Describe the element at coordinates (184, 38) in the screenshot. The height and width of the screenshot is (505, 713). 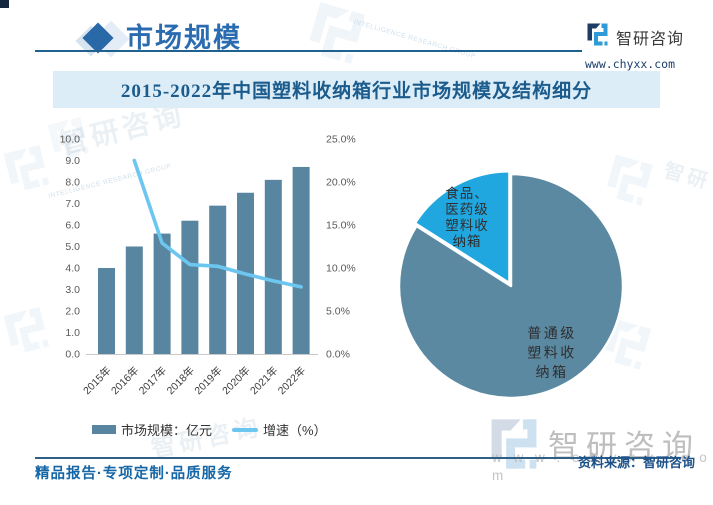
I see `page-title: 市场规模` at that location.